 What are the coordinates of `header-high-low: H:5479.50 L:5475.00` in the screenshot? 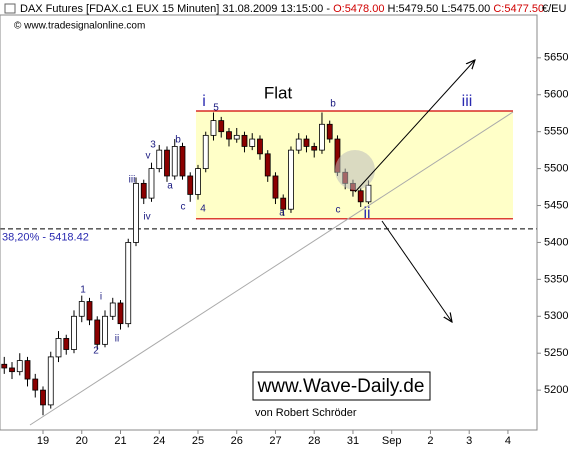 It's located at (439, 9).